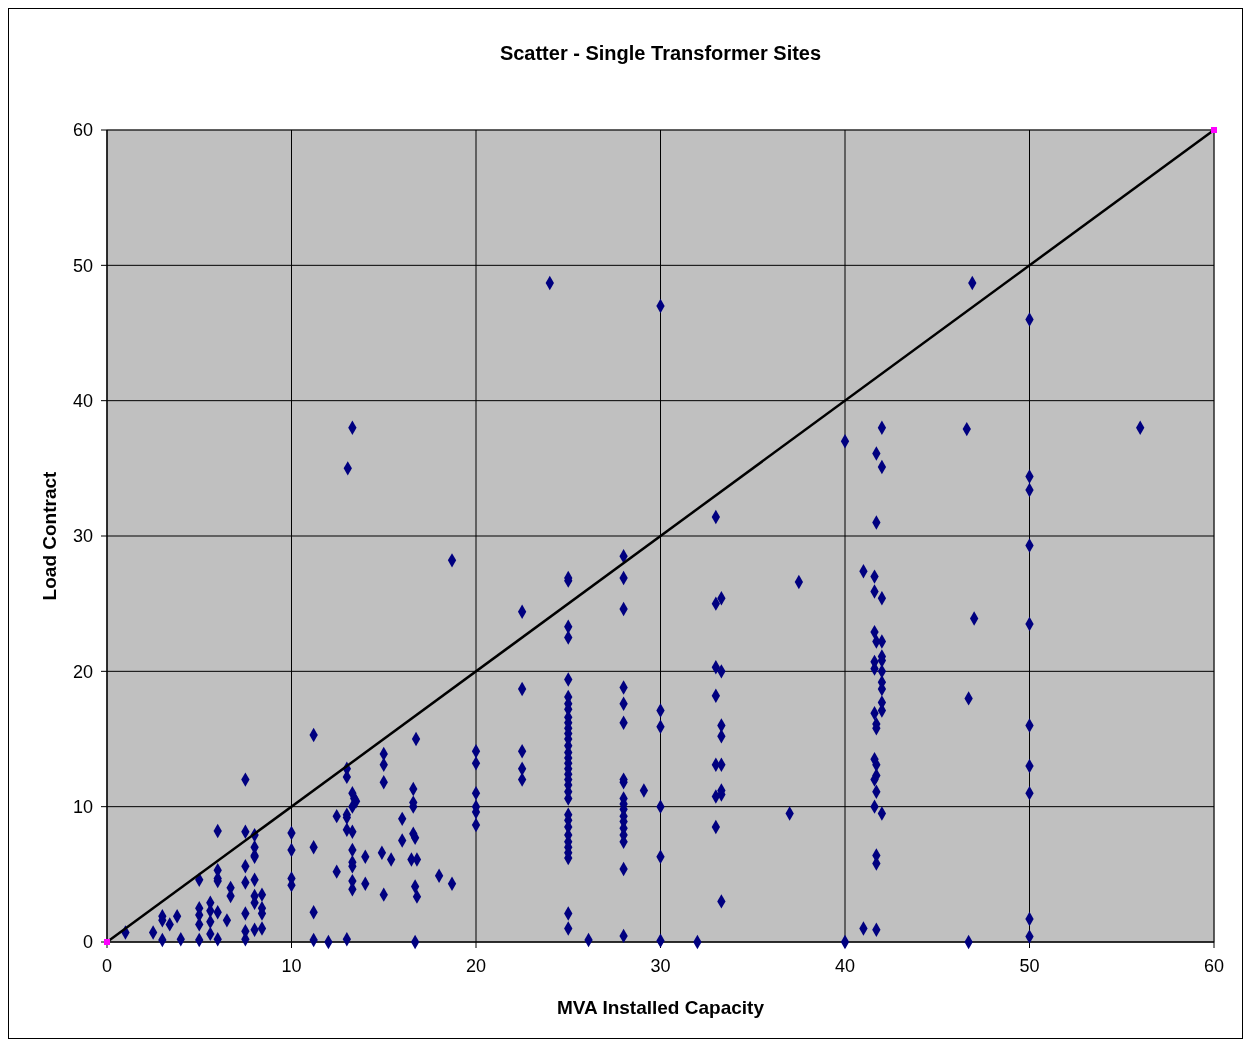 The image size is (1251, 1047). What do you see at coordinates (291, 966) in the screenshot?
I see `x-tick-label: 10` at bounding box center [291, 966].